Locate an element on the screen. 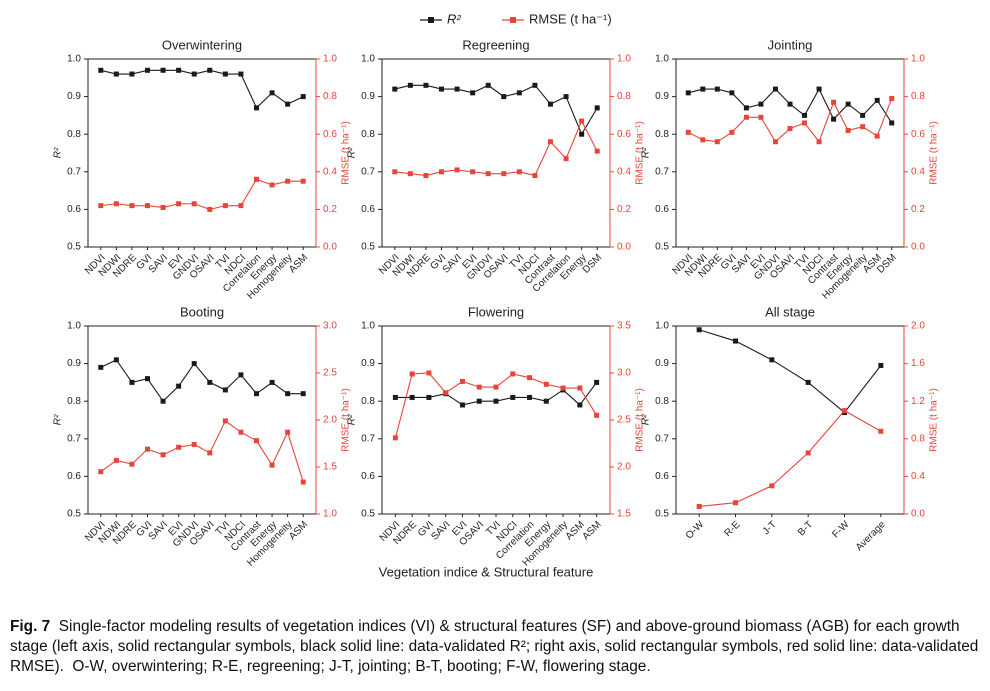 This screenshot has height=691, width=990. y2-tick-label: 2.5 is located at coordinates (624, 420).